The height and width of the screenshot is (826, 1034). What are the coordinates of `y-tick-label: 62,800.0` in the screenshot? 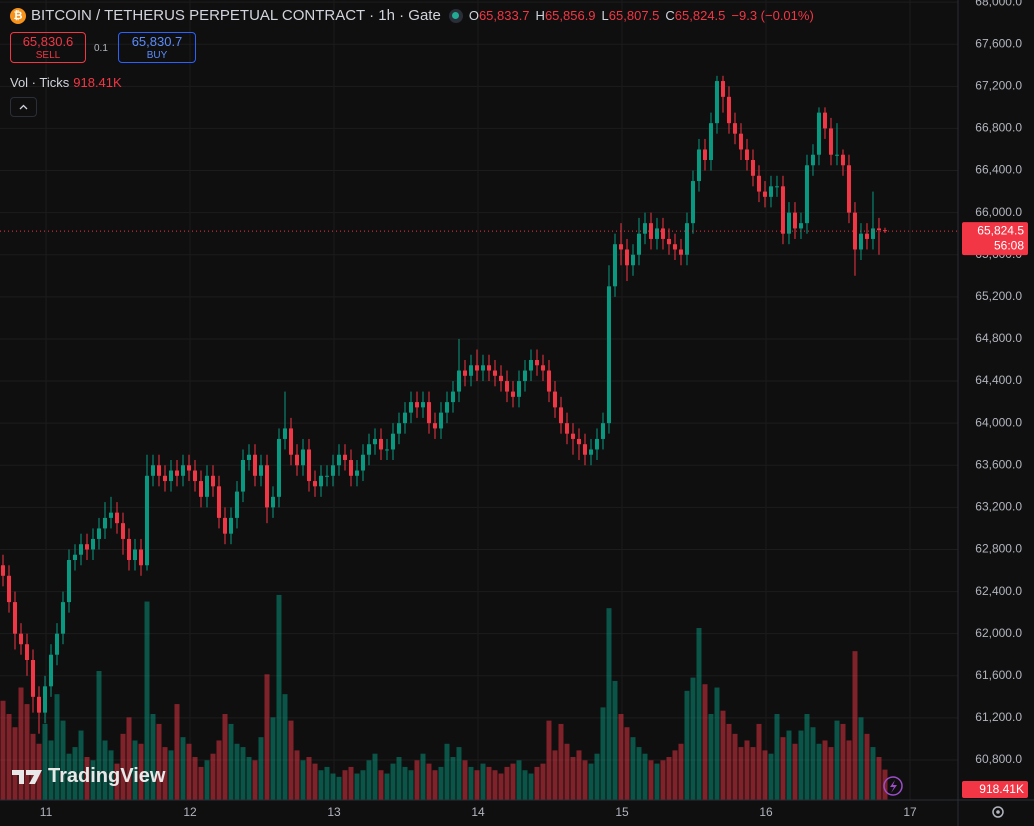 It's located at (998, 549).